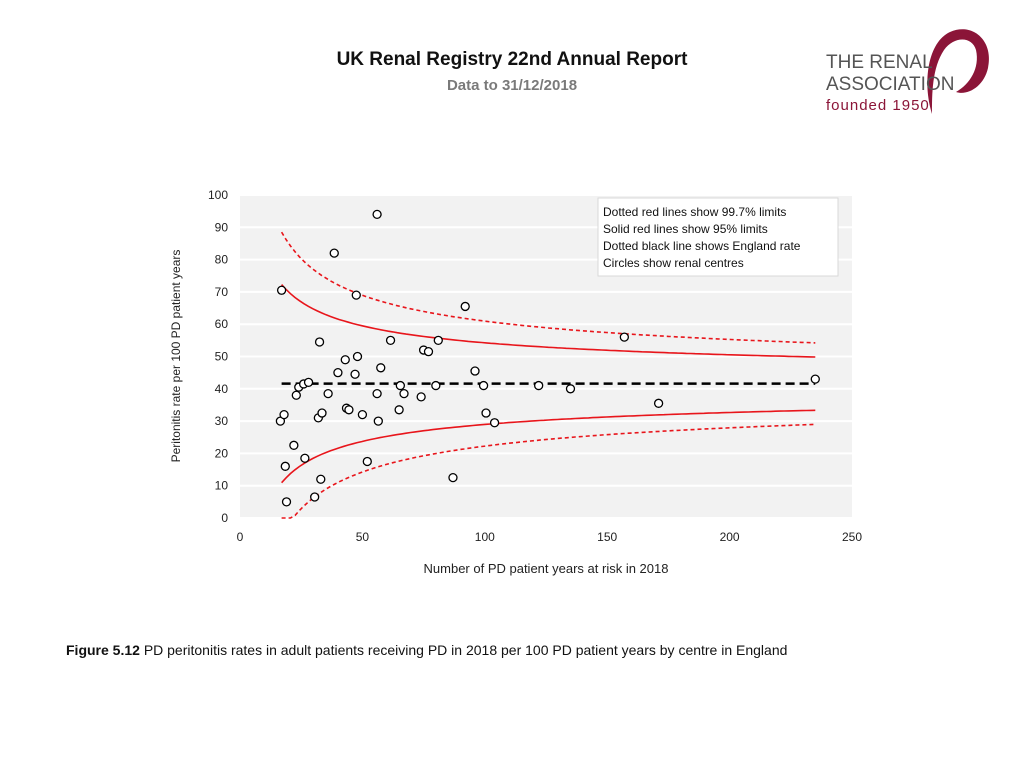  Describe the element at coordinates (512, 85) in the screenshot. I see `page-subtitle: Data to 31/12/2018` at that location.